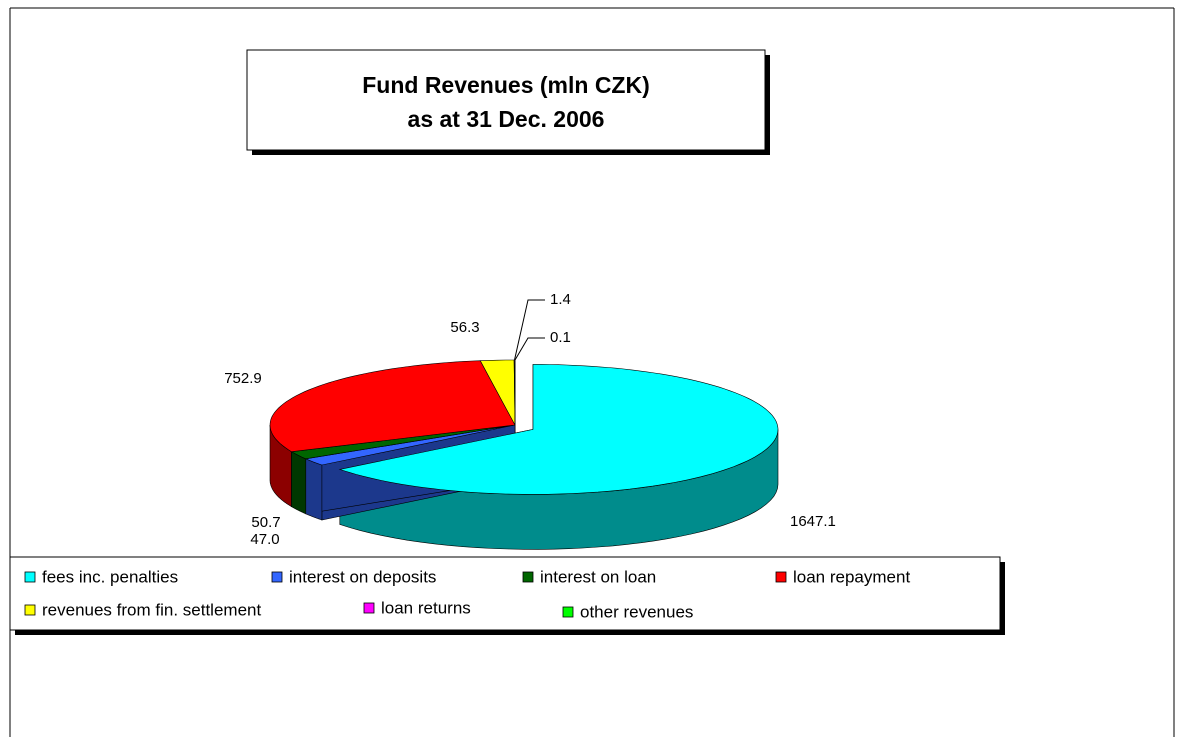  What do you see at coordinates (851, 576) in the screenshot?
I see `legend-label: loan repayment` at bounding box center [851, 576].